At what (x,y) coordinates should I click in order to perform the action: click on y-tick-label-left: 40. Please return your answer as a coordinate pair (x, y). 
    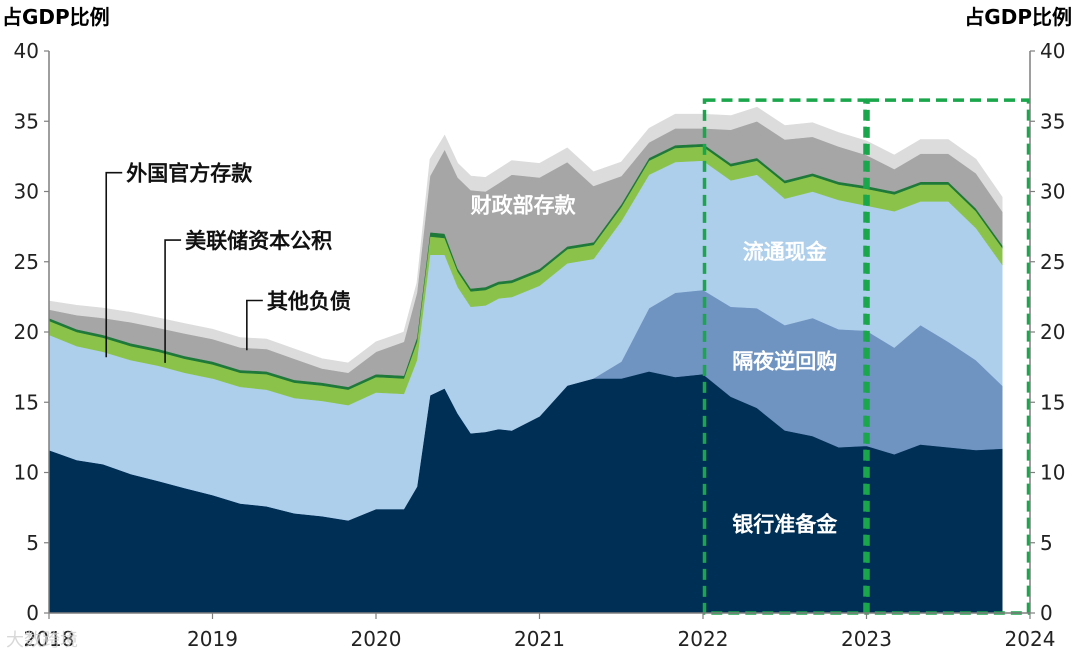
    Looking at the image, I should click on (26, 51).